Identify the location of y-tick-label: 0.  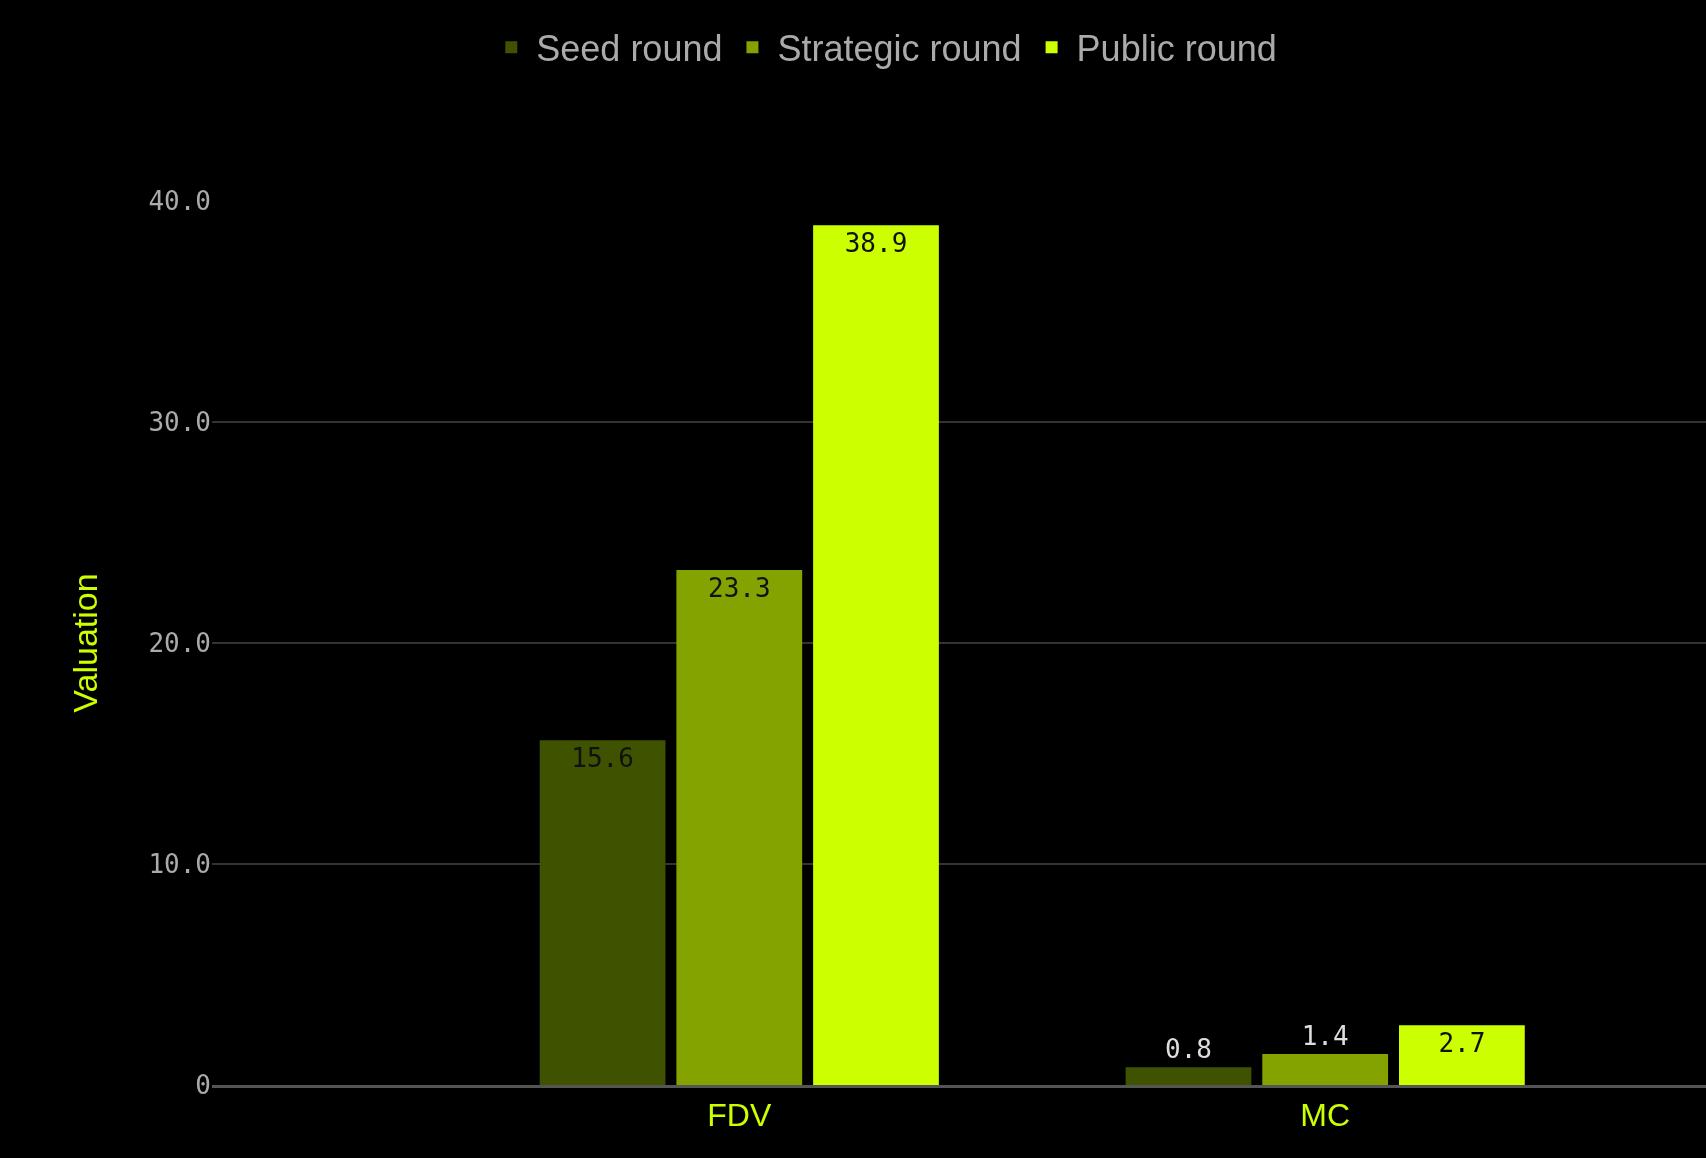
(203, 1085).